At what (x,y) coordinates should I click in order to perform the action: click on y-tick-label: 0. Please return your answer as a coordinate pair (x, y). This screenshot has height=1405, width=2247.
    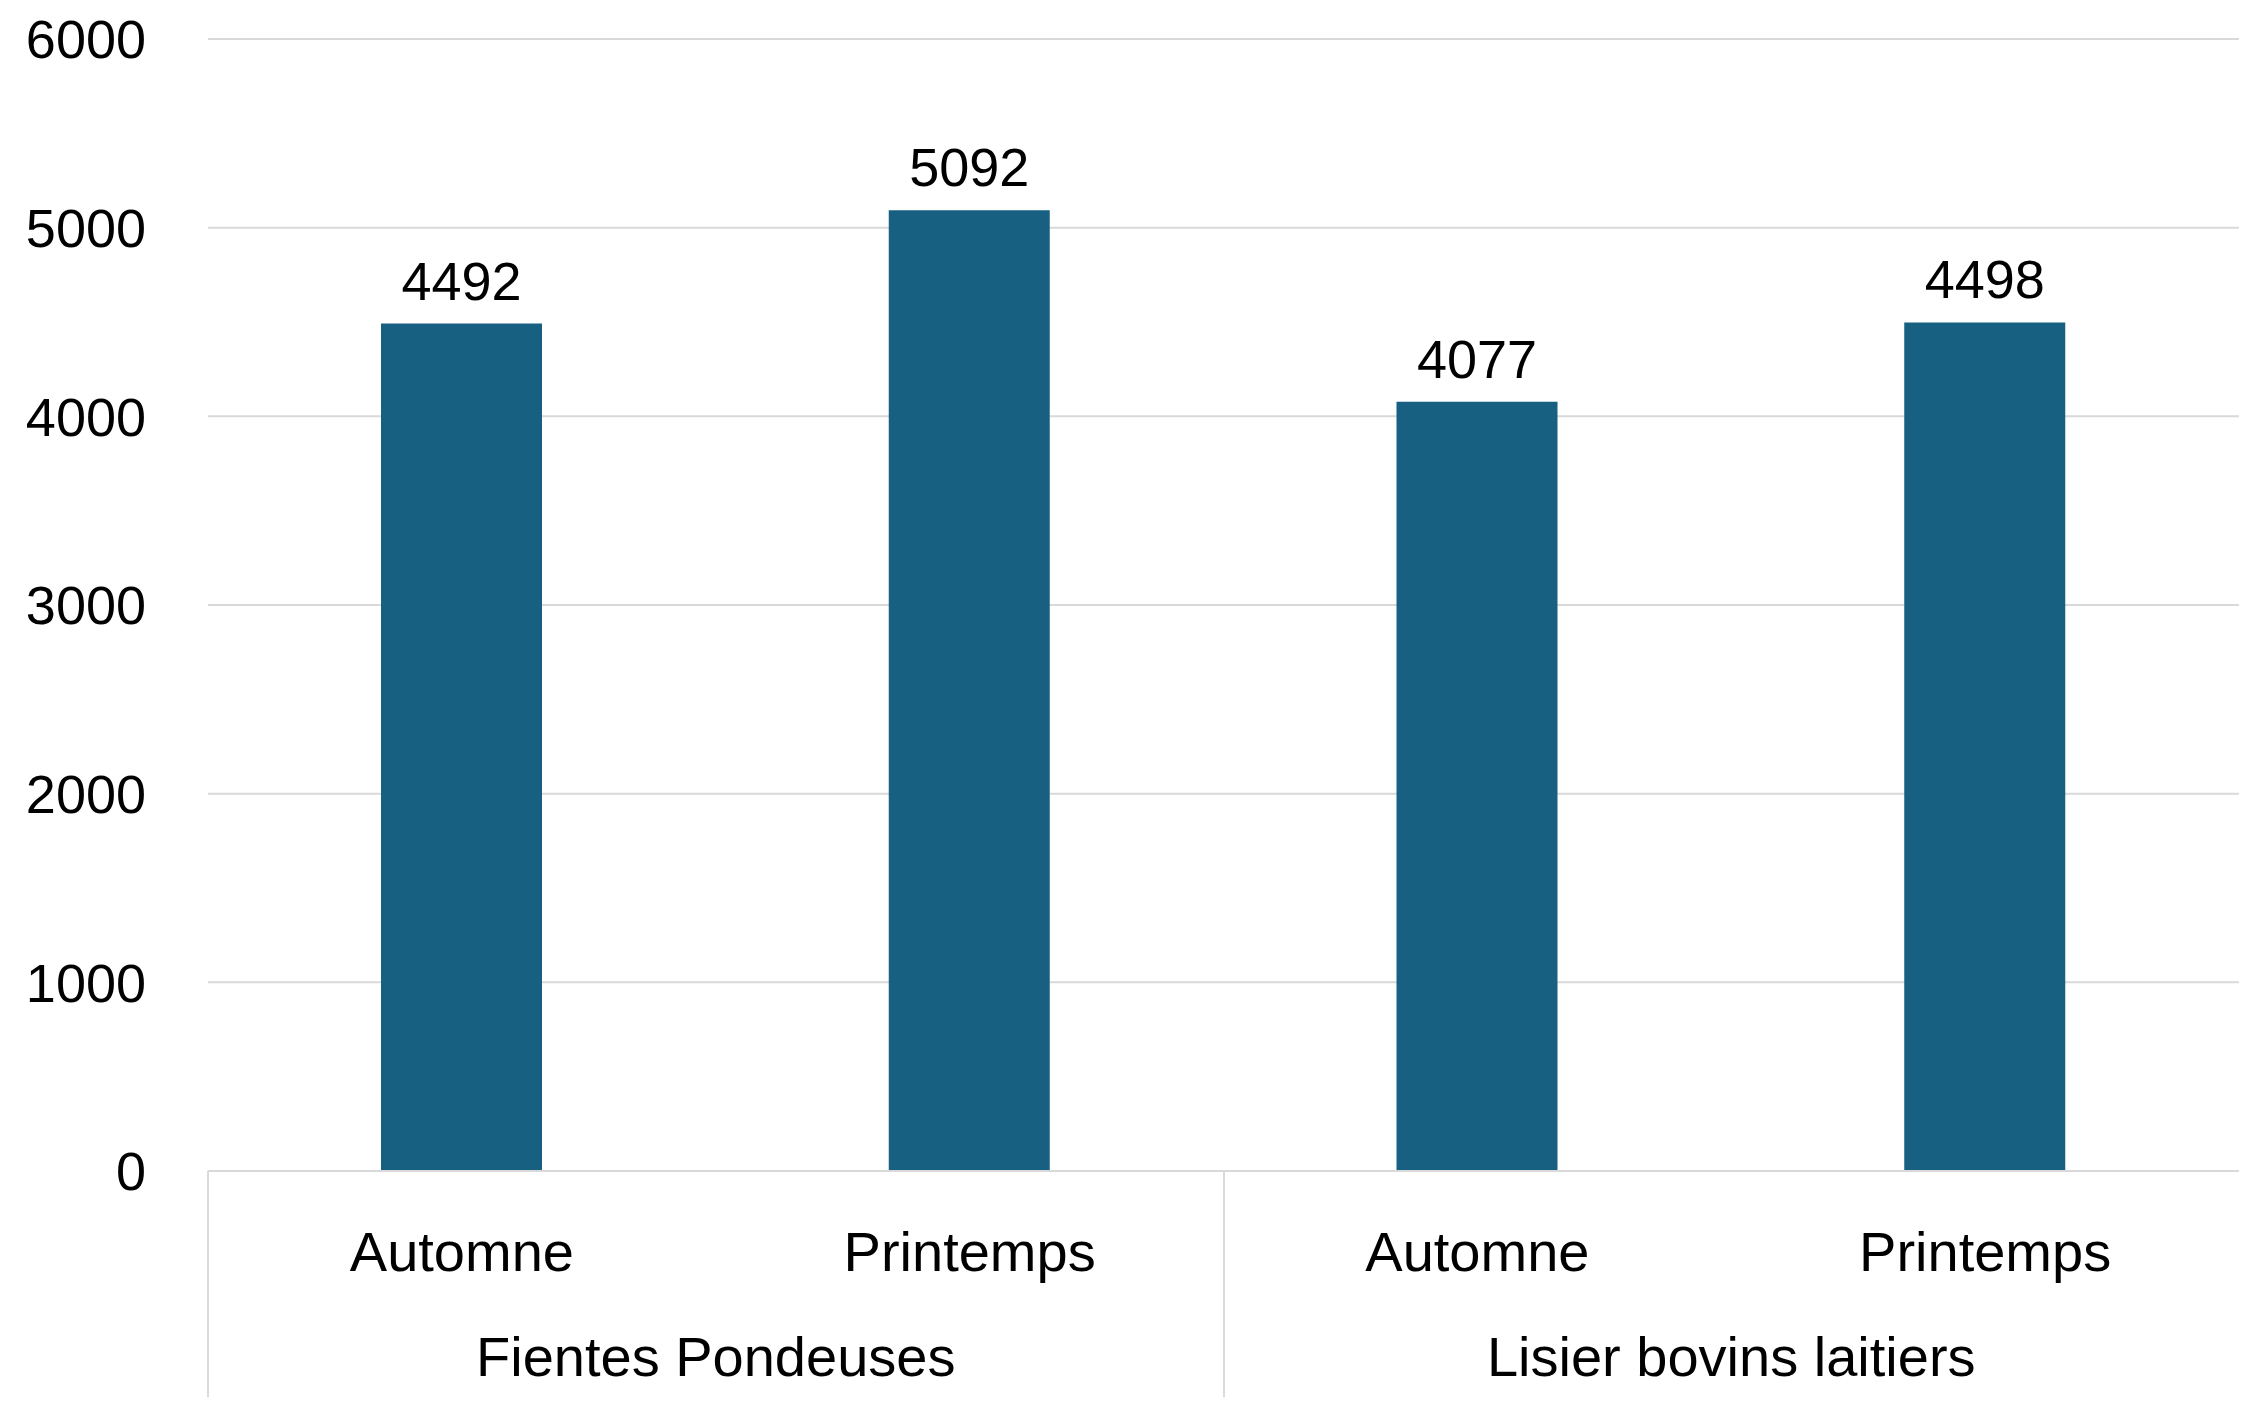
    Looking at the image, I should click on (130, 1171).